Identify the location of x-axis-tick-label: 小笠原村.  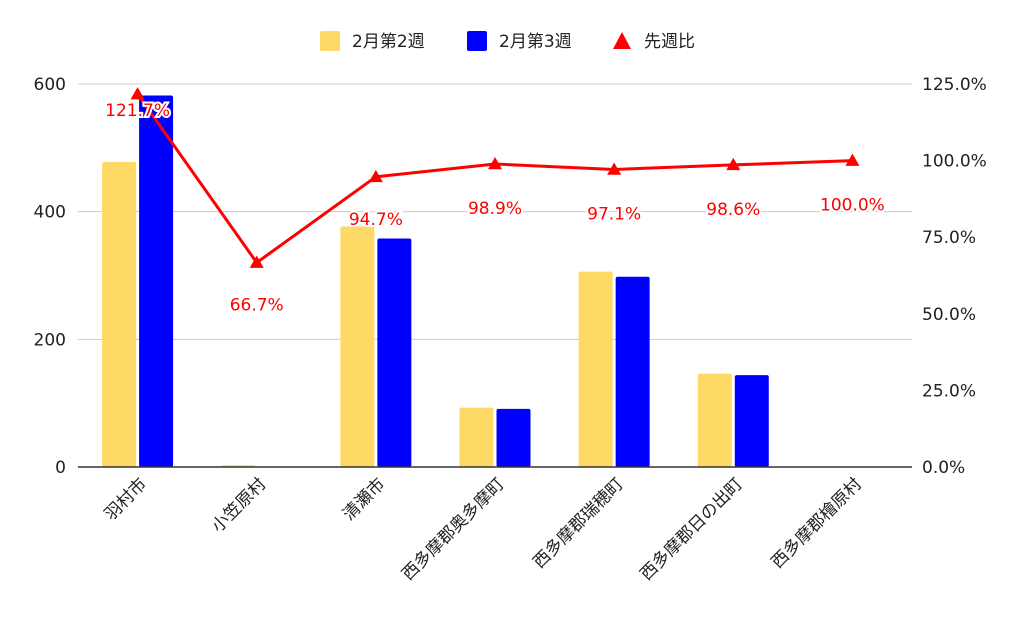
(239, 505).